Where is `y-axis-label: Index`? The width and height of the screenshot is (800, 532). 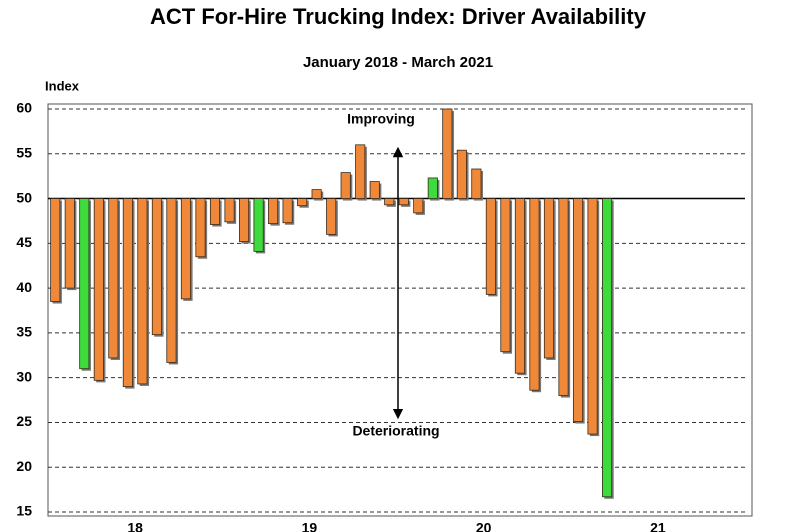 y-axis-label: Index is located at coordinates (62, 85).